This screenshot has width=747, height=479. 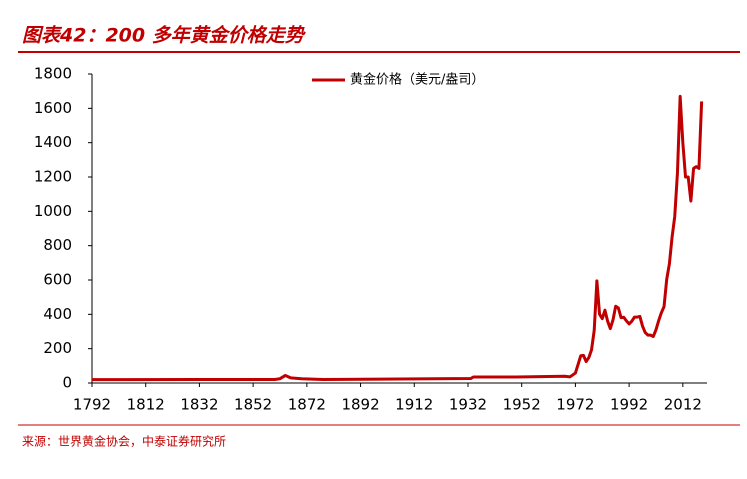 What do you see at coordinates (53, 108) in the screenshot?
I see `y-tick-label: 1600` at bounding box center [53, 108].